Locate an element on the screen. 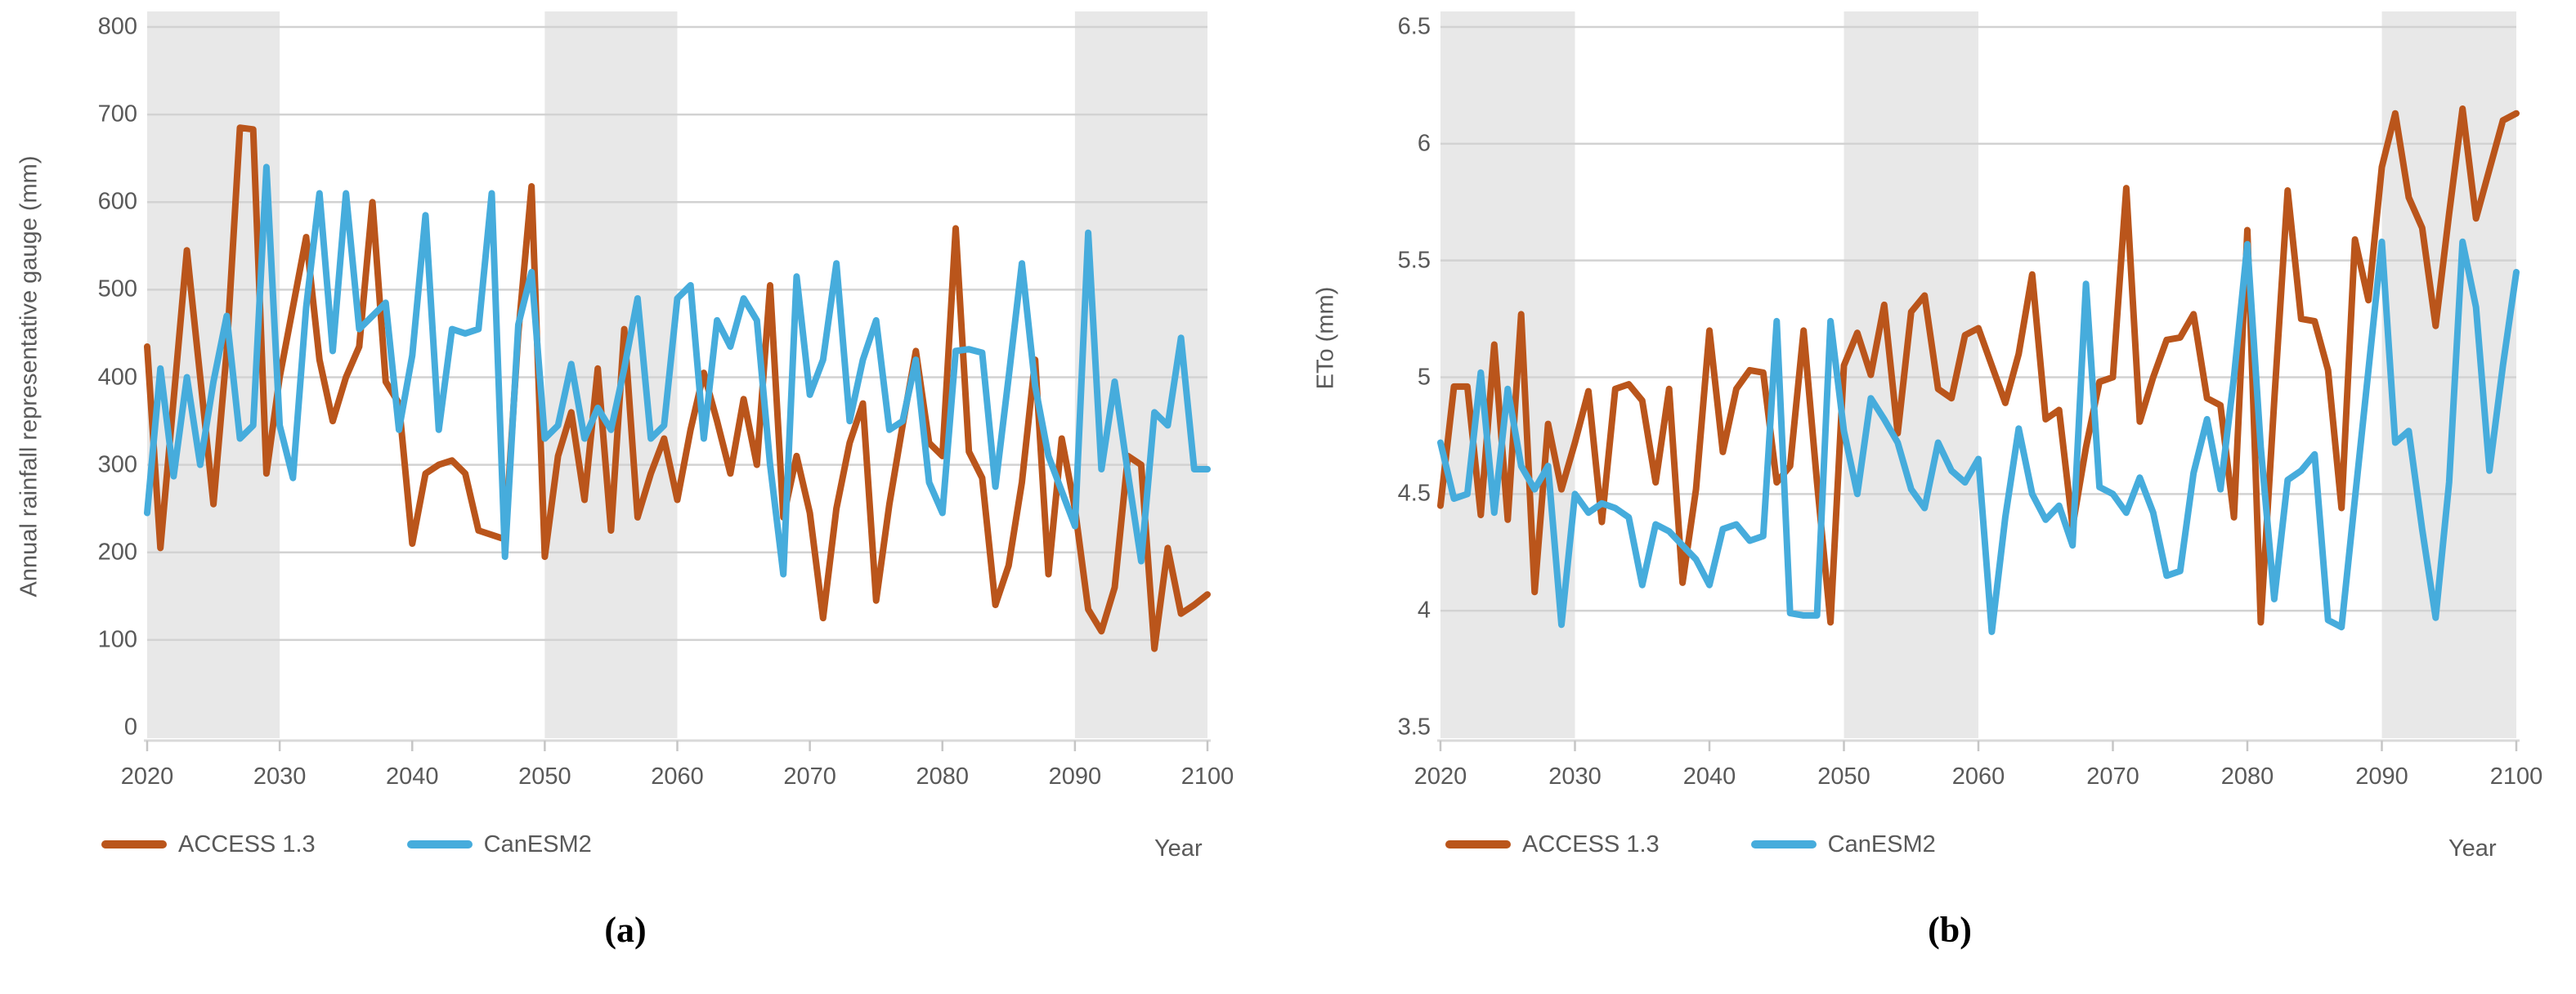 The width and height of the screenshot is (2576, 994). caption-a: (a) is located at coordinates (625, 930).